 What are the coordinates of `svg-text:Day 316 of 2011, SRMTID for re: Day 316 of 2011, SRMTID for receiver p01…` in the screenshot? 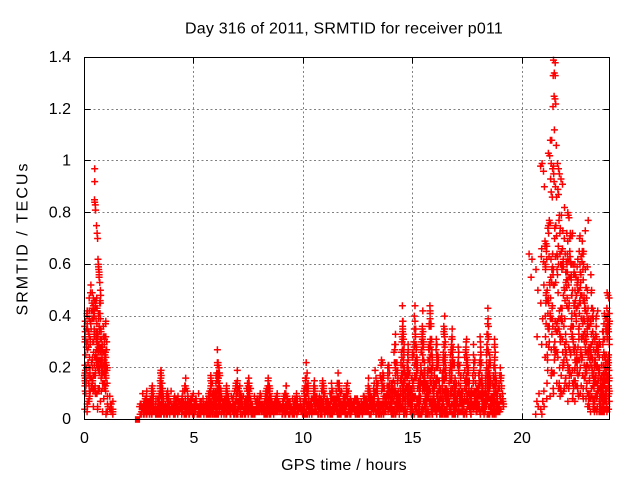 It's located at (344, 29).